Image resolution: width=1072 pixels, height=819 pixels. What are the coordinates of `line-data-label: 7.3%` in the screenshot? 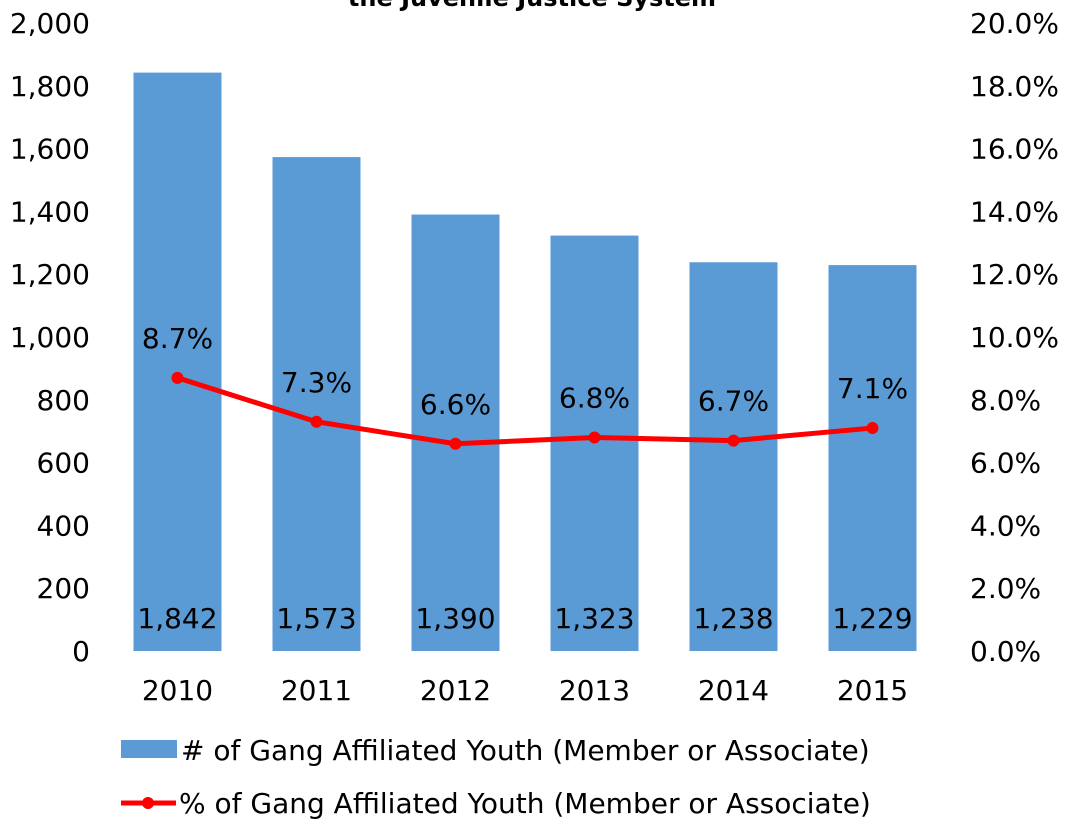 It's located at (316, 382).